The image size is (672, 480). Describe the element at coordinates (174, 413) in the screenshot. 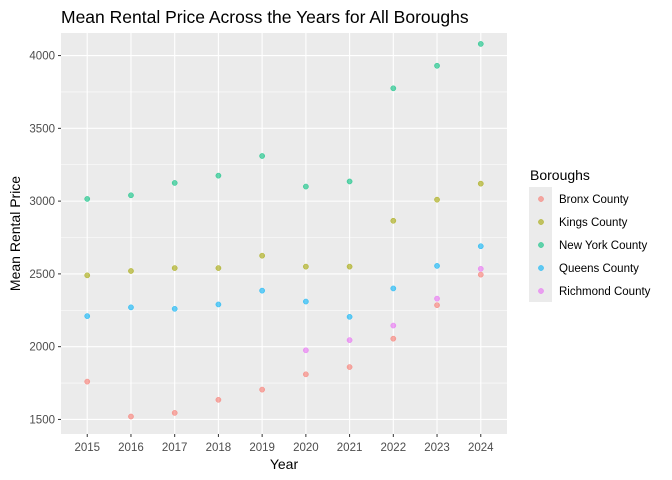

I see `point-bronx-county-2017` at that location.